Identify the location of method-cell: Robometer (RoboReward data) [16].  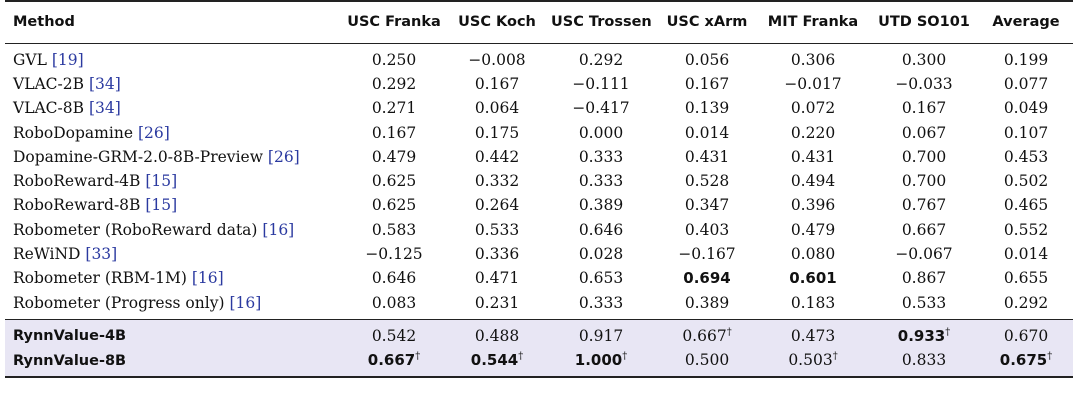
(172, 230).